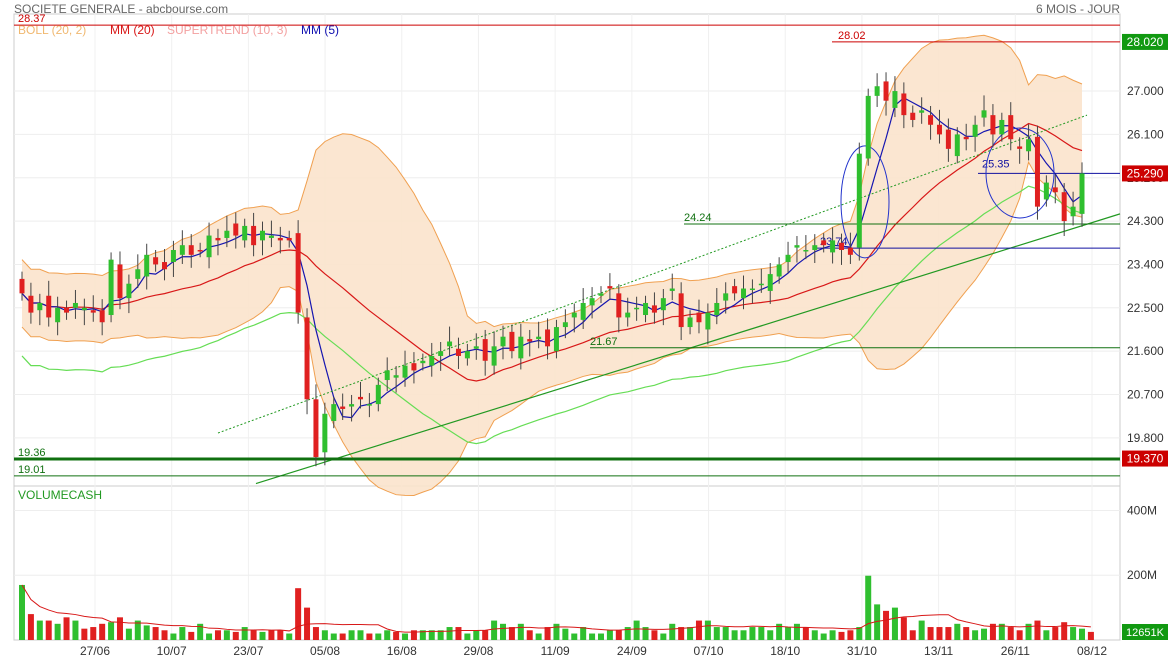 This screenshot has height=662, width=1170. What do you see at coordinates (32, 470) in the screenshot?
I see `level-label: 19.01` at bounding box center [32, 470].